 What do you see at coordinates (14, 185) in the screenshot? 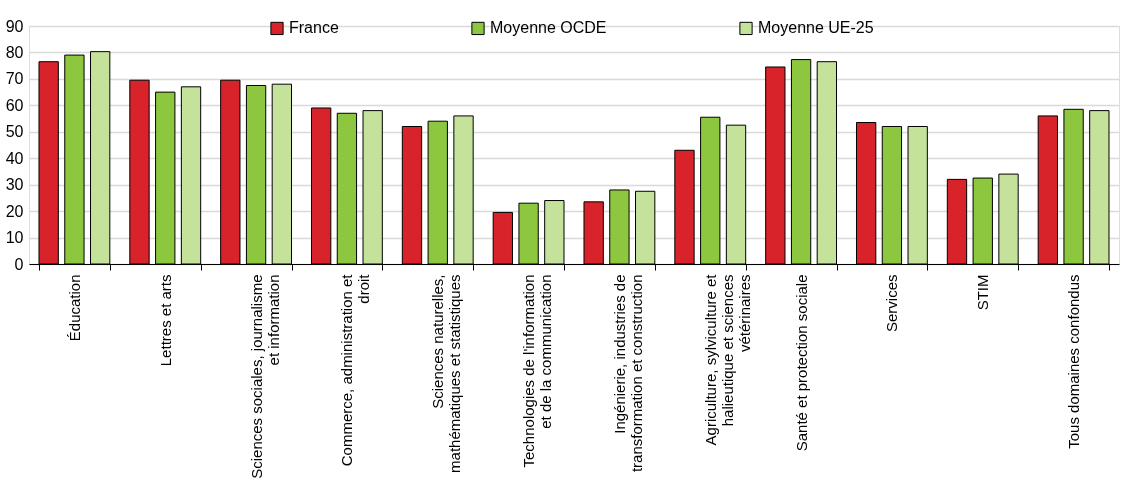
I see `y-tick-label: 30` at bounding box center [14, 185].